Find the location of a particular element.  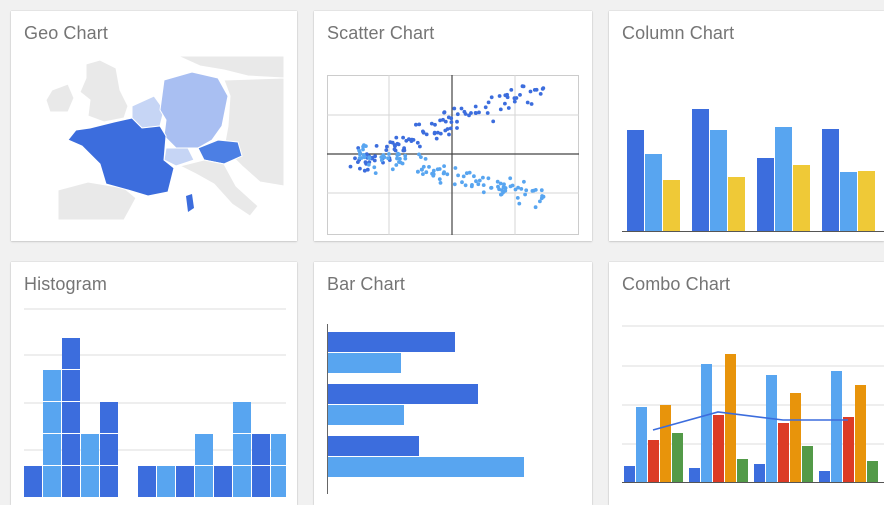

column-chart-icon is located at coordinates (753, 170).